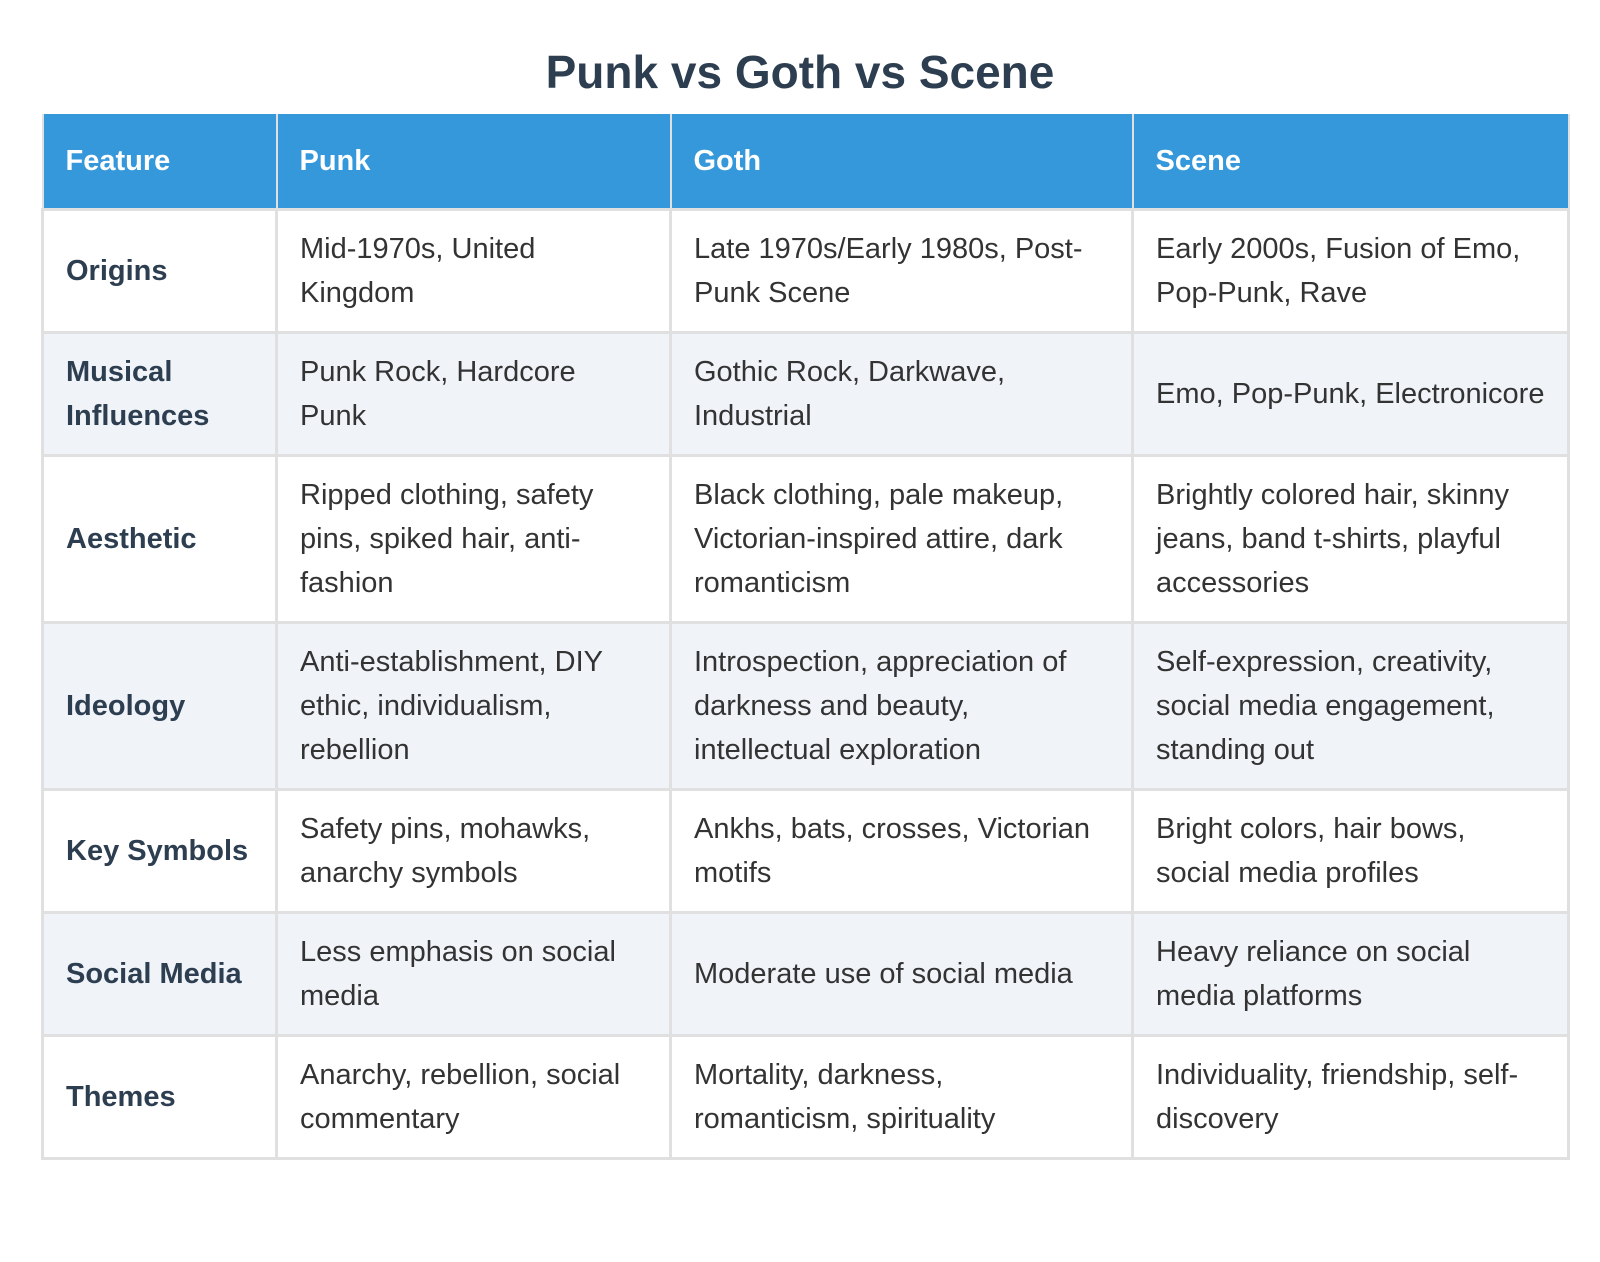 The width and height of the screenshot is (1600, 1262). I want to click on goth-cell: Gothic Rock, Darkwave, Industrial, so click(901, 394).